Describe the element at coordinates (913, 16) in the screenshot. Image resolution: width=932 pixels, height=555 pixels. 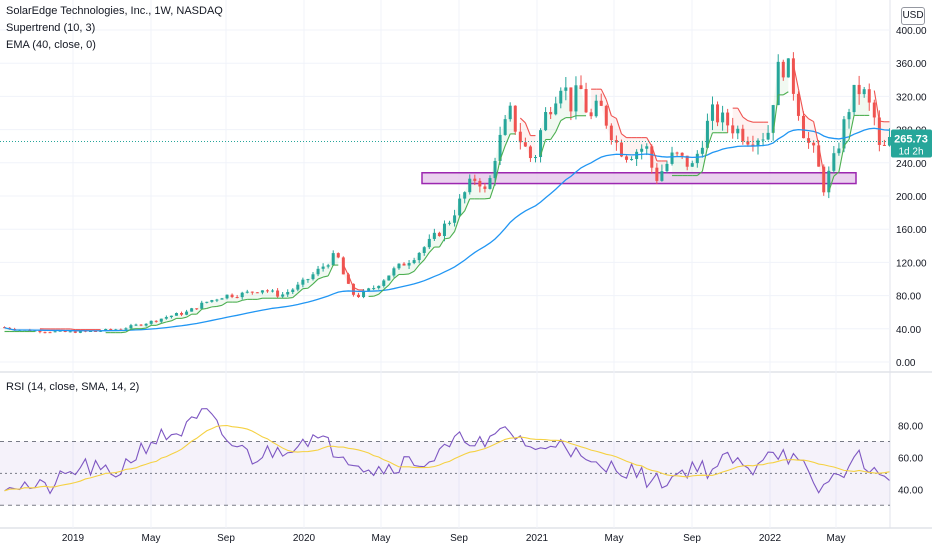
I see `currency-button: USD` at that location.